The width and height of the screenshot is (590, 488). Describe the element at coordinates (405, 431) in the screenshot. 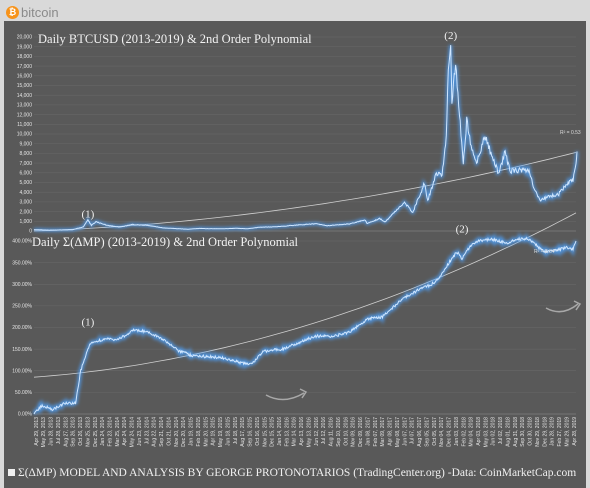

I see `x-tick-label: Jun 07, 2017` at that location.